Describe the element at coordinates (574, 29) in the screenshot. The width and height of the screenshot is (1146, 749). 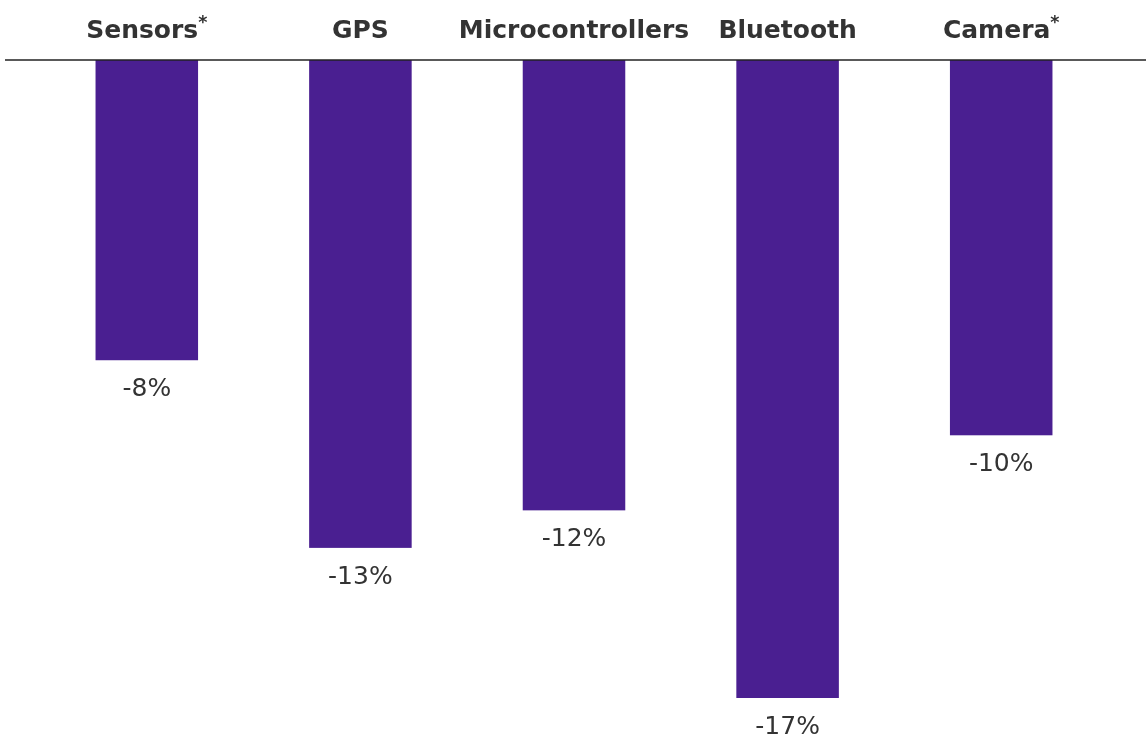
I see `x-tick-label: Microcontrollers` at that location.